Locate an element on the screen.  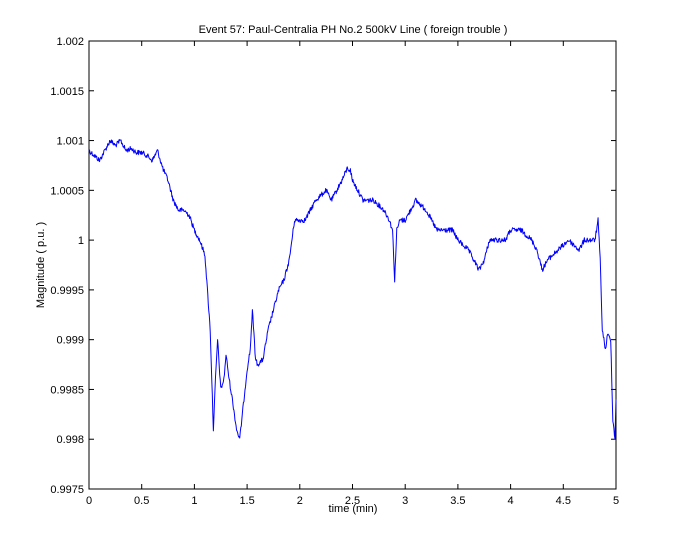
x-tick-label: 4 is located at coordinates (511, 501).